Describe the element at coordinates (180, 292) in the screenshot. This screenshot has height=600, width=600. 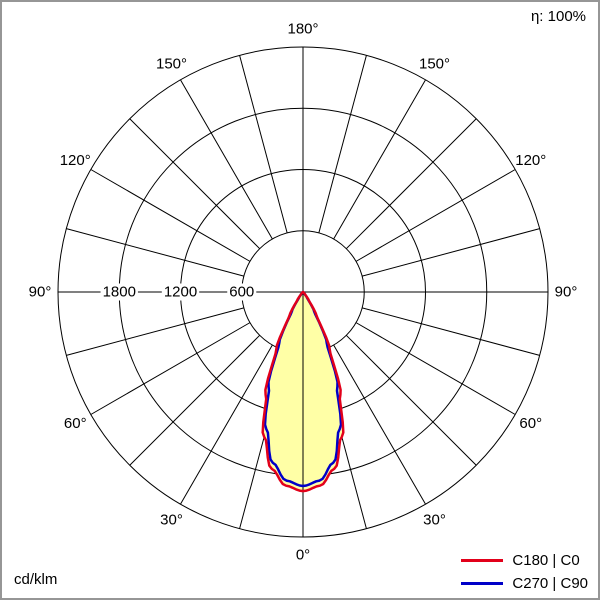
I see `svg-text: 1200` at that location.